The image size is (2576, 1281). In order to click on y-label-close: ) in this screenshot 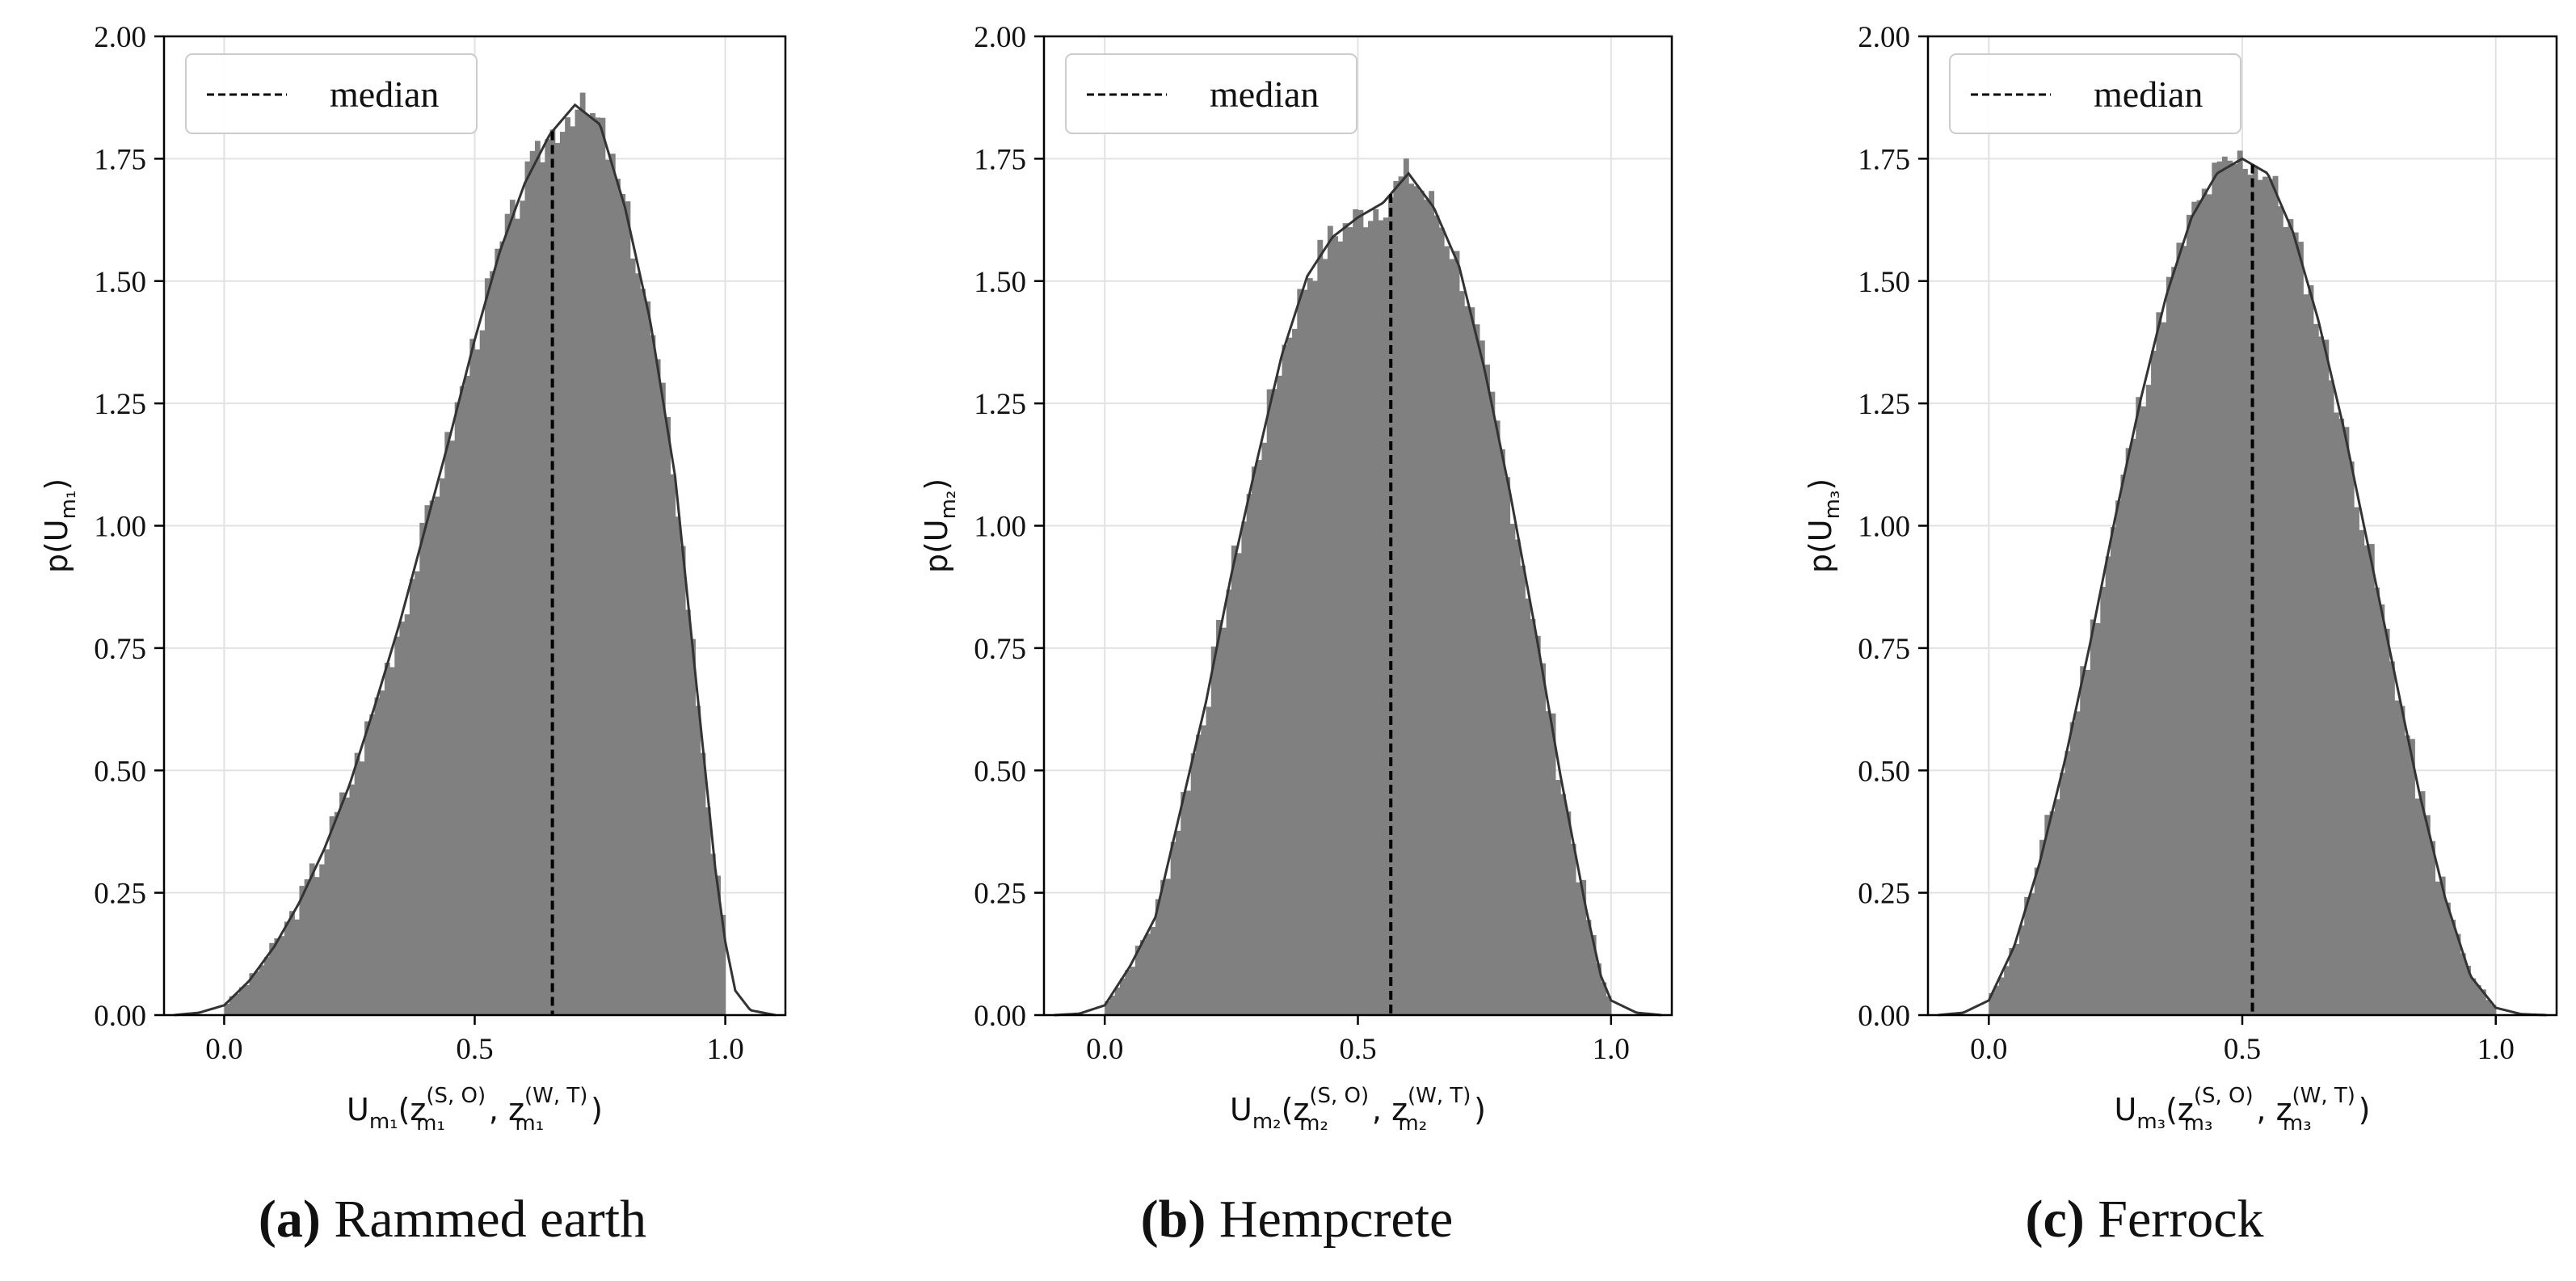, I will do `click(936, 484)`.